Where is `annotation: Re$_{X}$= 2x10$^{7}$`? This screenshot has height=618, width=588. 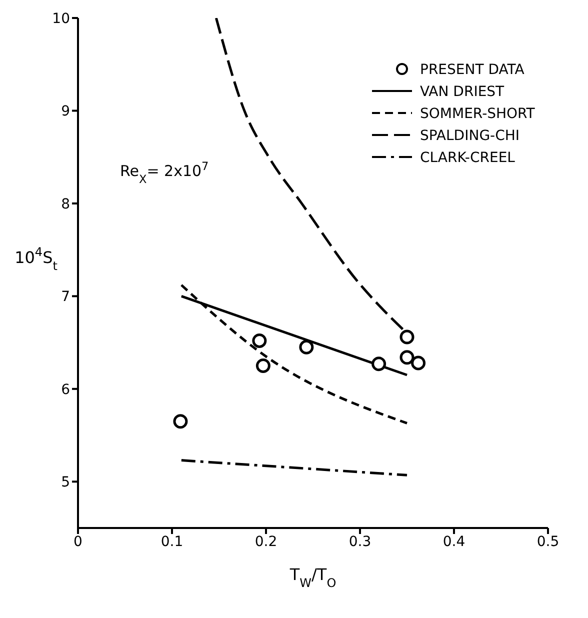
annotation: Re$_{X}$= 2x10$^{7}$ is located at coordinates (164, 173).